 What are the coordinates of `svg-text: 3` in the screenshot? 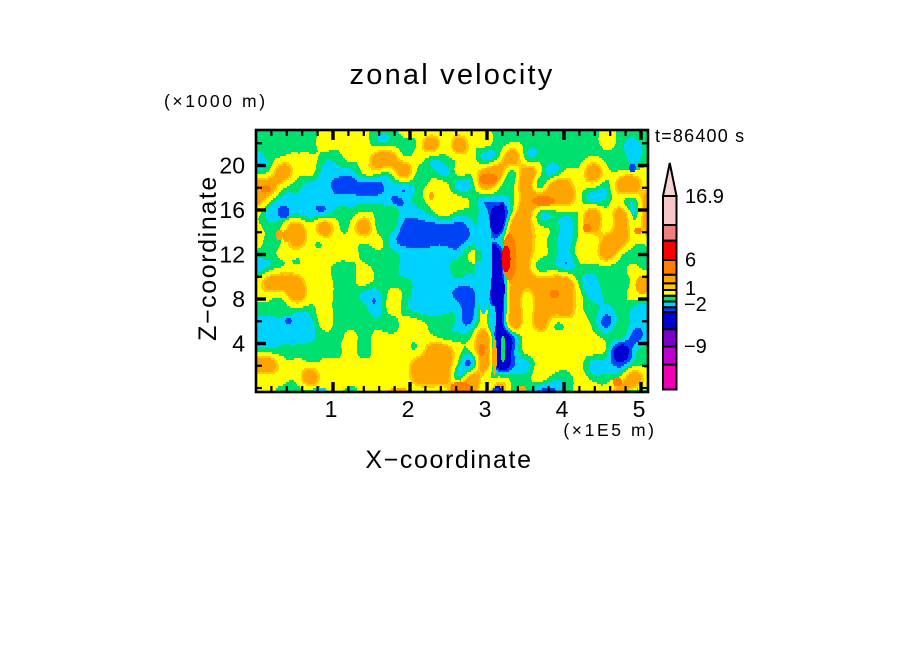 It's located at (485, 409).